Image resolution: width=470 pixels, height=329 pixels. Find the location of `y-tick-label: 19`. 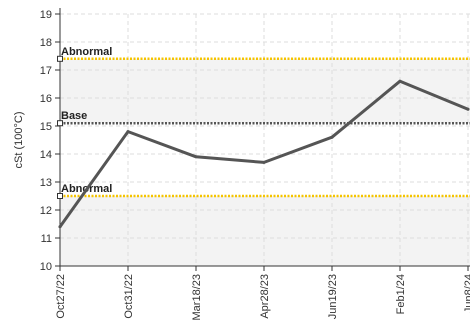

y-tick-label: 19 is located at coordinates (46, 15).